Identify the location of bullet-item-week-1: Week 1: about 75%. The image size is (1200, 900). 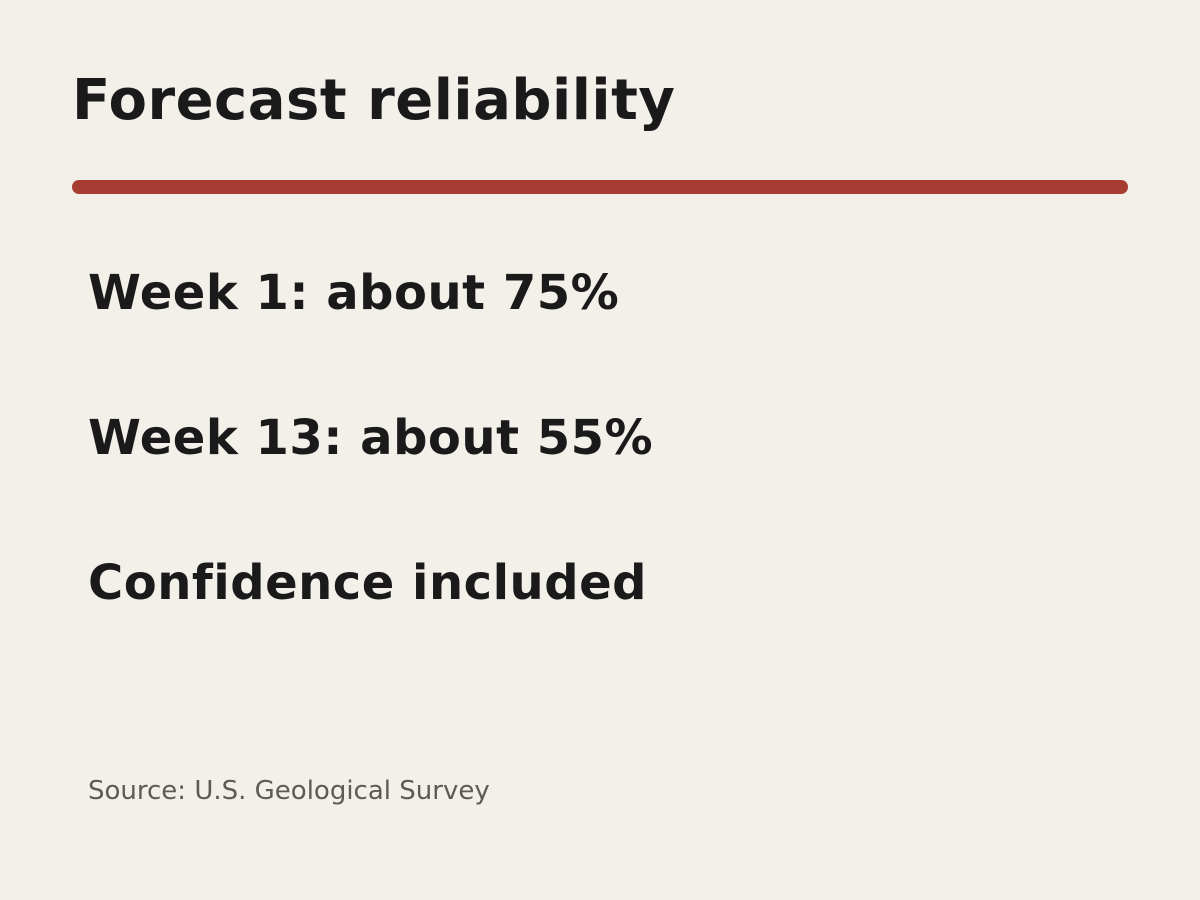
(354, 293).